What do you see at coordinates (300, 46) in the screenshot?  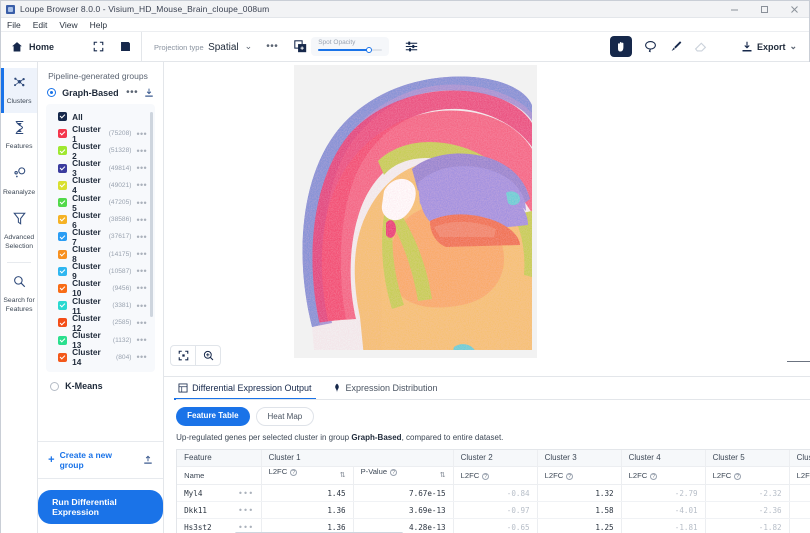 I see `layers-add-icon` at bounding box center [300, 46].